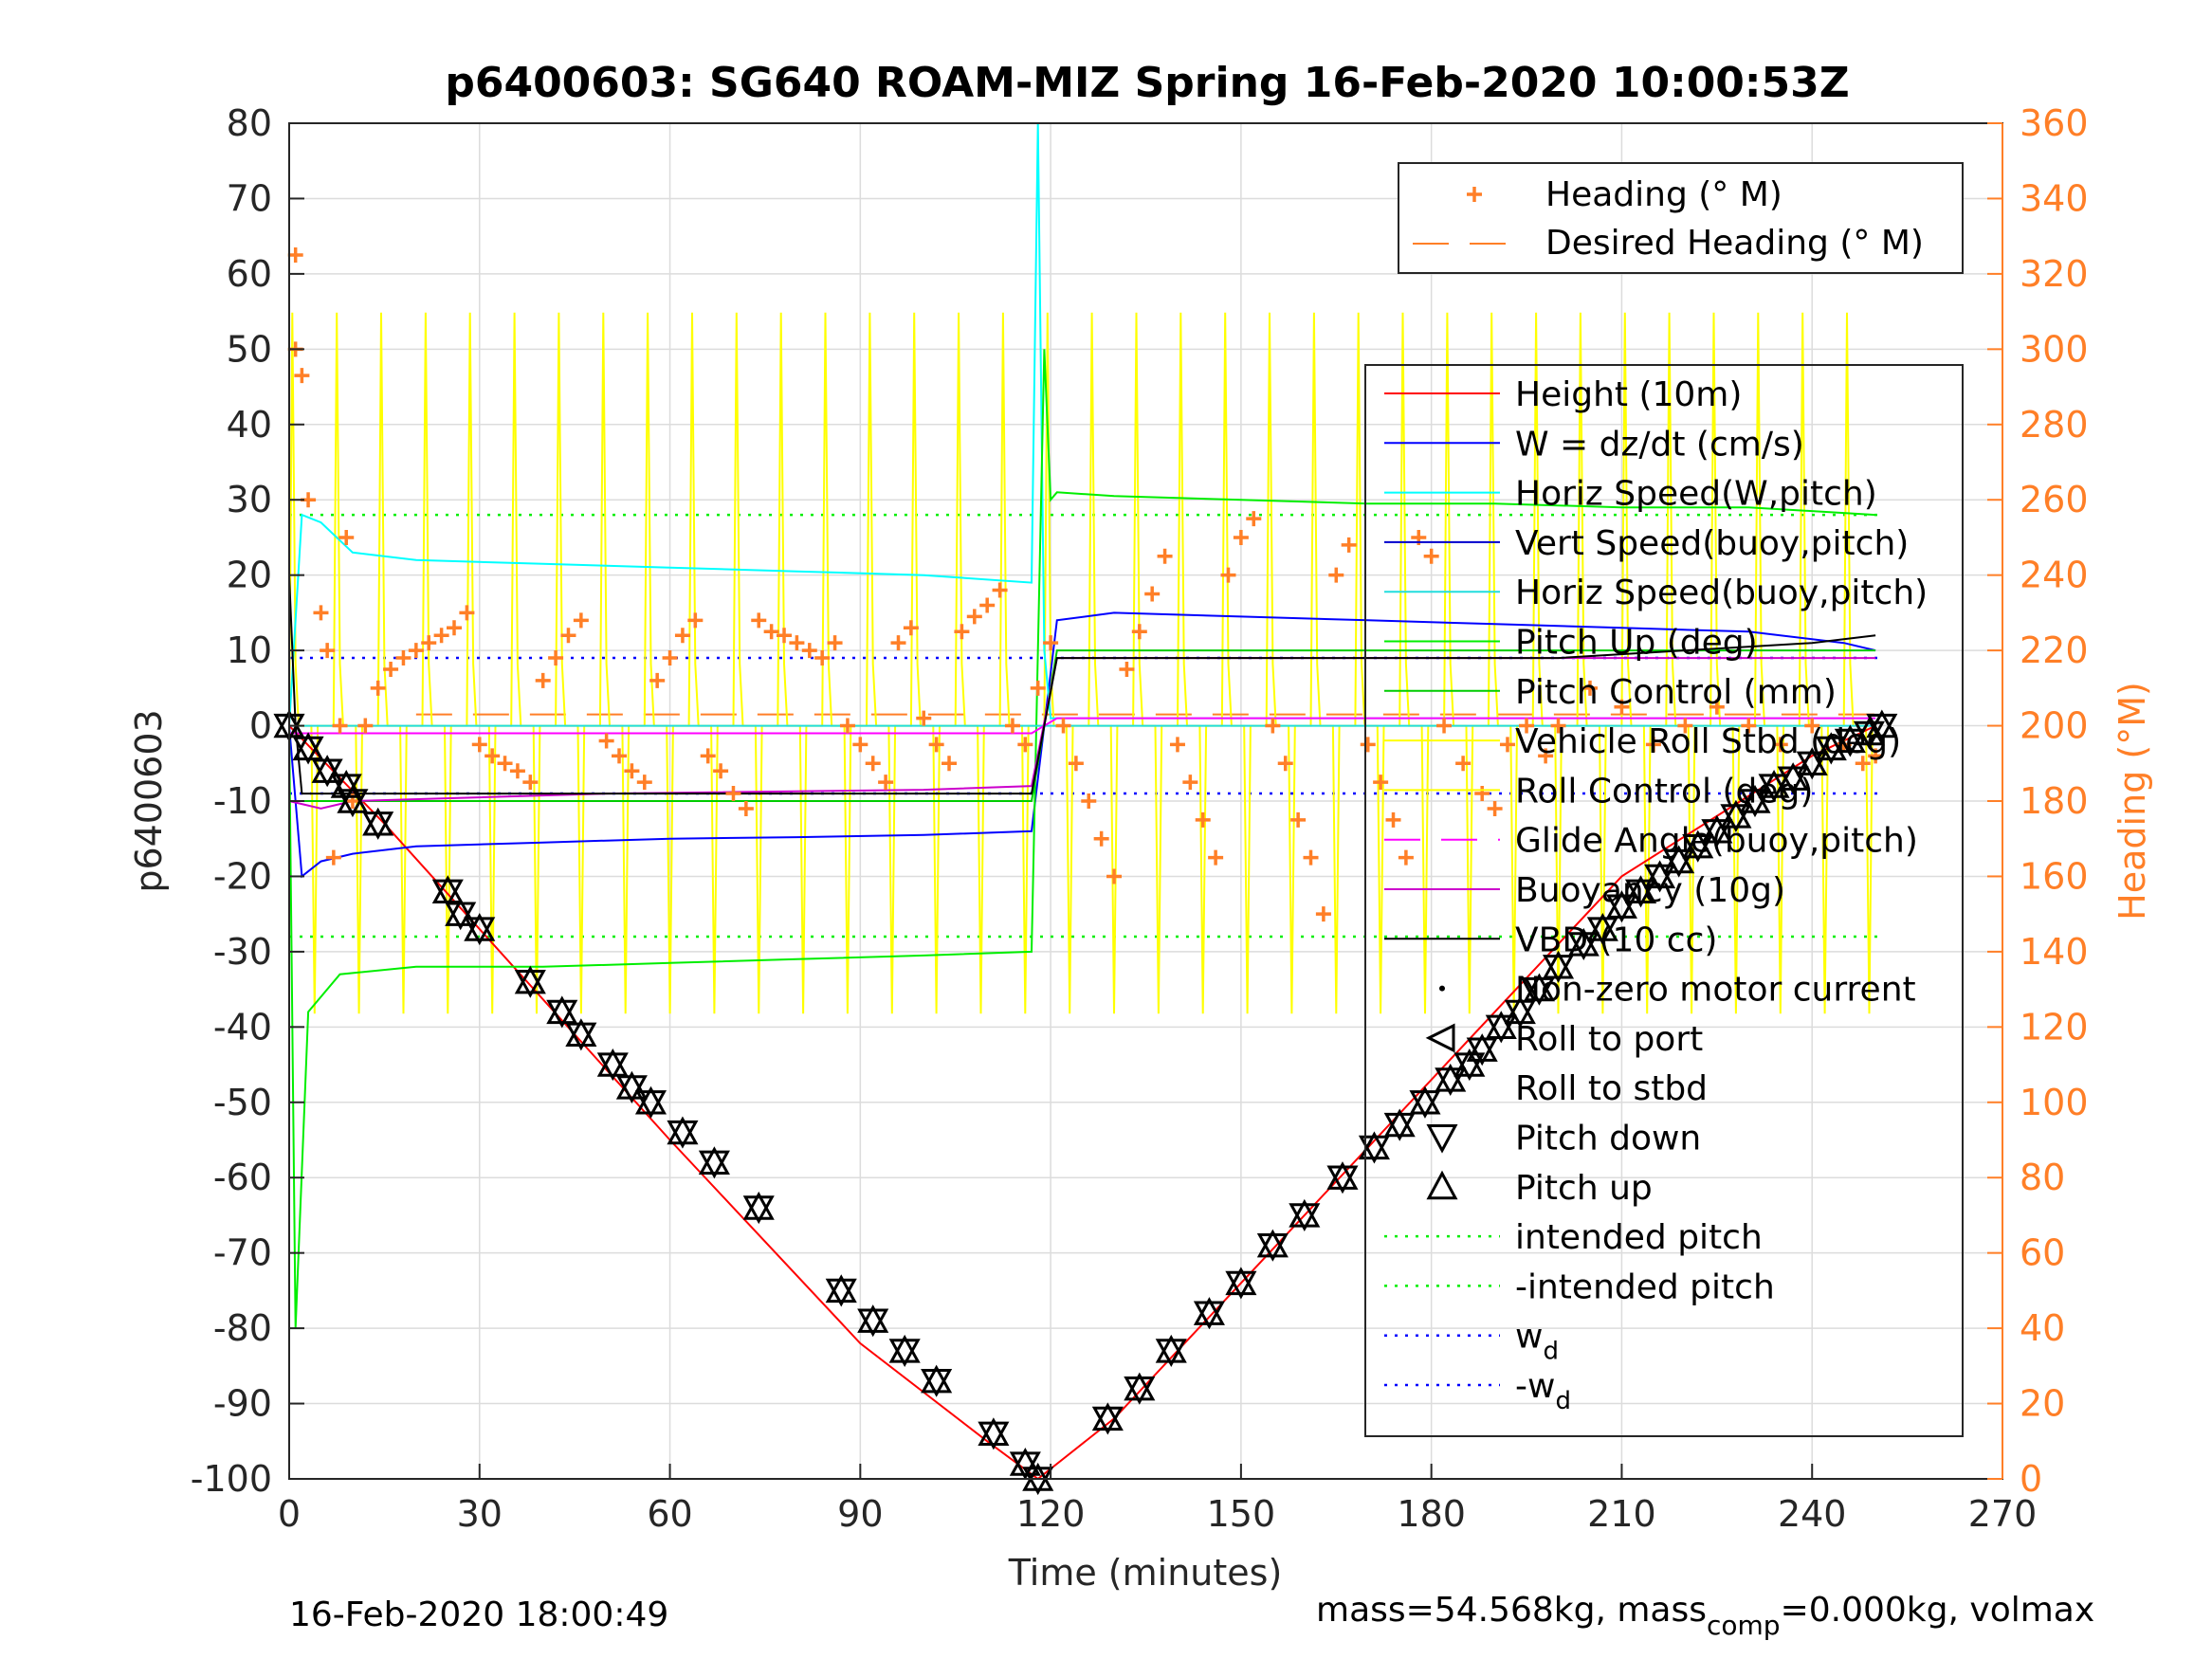 The width and height of the screenshot is (2212, 1659). I want to click on legend-top-label: Desired Heading (° M), so click(1734, 243).